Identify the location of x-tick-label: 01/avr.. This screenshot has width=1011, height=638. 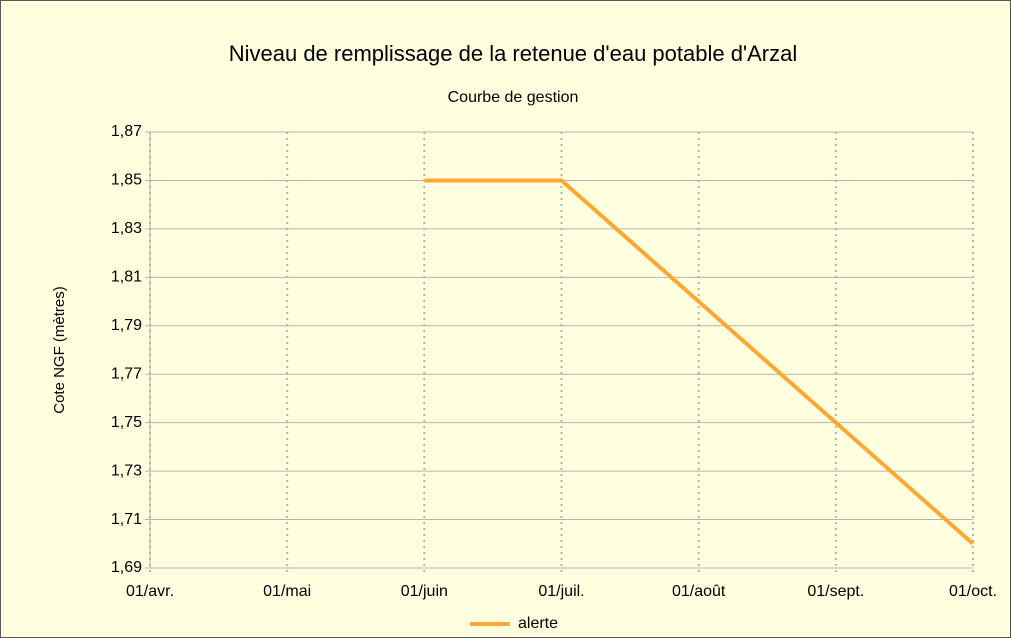
(150, 591).